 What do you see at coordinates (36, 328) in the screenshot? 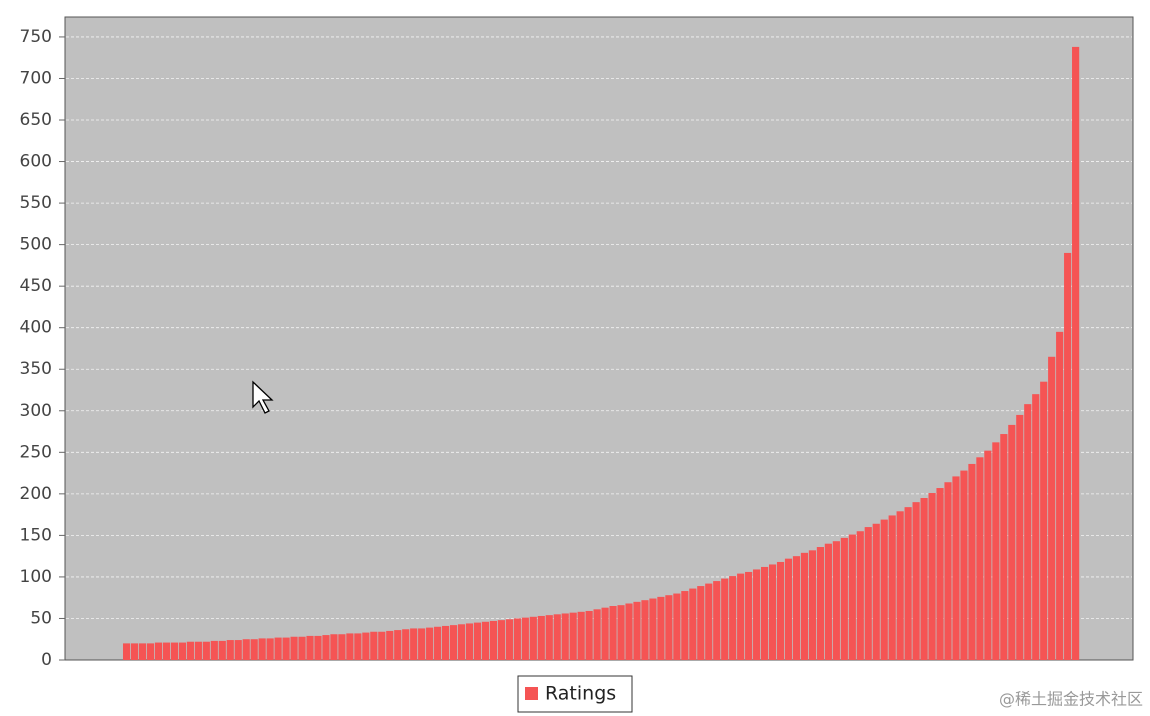
I see `y-tick-label: 400` at bounding box center [36, 328].